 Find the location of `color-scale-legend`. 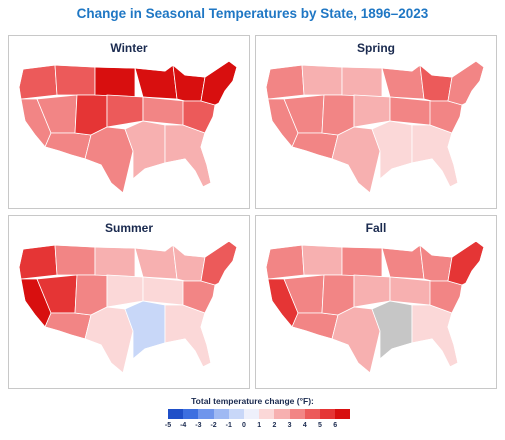

color-scale-legend is located at coordinates (259, 414).